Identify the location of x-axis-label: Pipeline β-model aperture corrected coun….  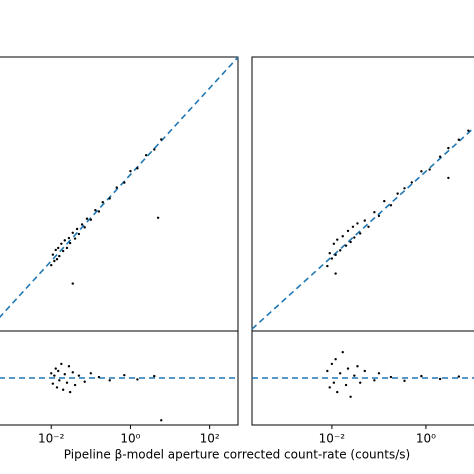
(237, 455).